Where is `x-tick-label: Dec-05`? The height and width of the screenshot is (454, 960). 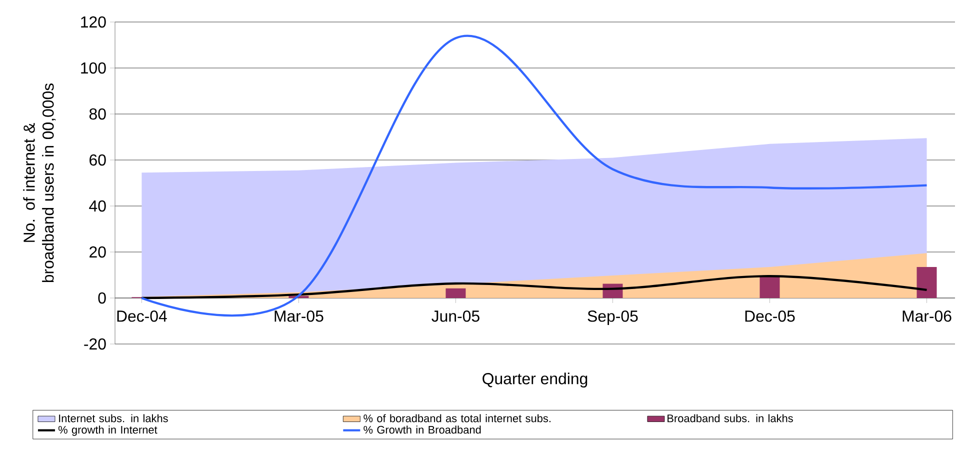 x-tick-label: Dec-05 is located at coordinates (770, 316).